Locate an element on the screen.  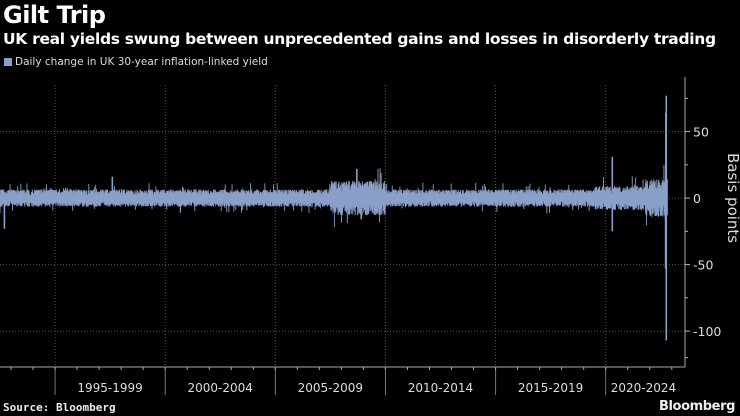
x-tick-label: 2015-2019 is located at coordinates (550, 388).